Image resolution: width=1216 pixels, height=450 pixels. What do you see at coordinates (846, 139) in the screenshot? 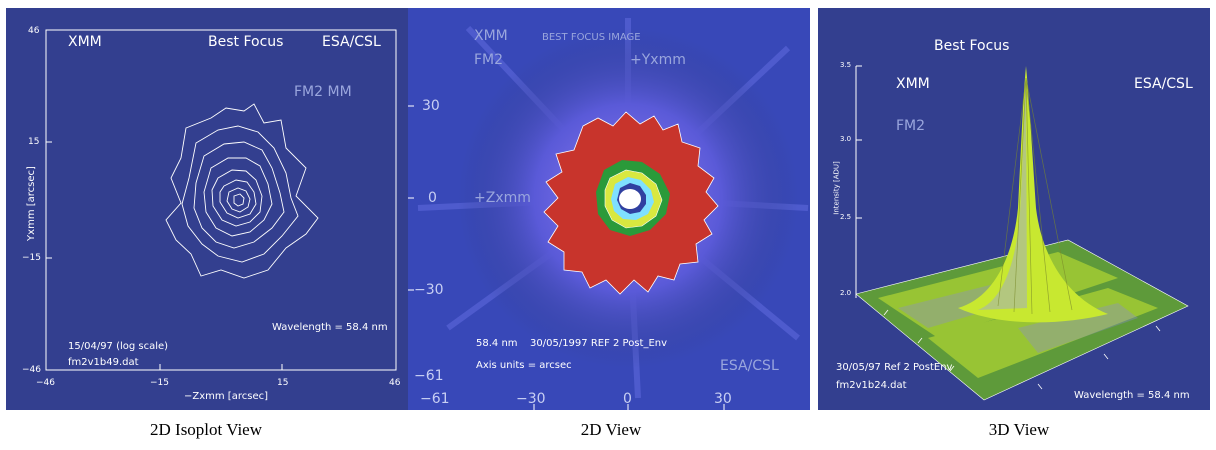
I see `view3d-ztick-3-0: 3.0` at bounding box center [846, 139].